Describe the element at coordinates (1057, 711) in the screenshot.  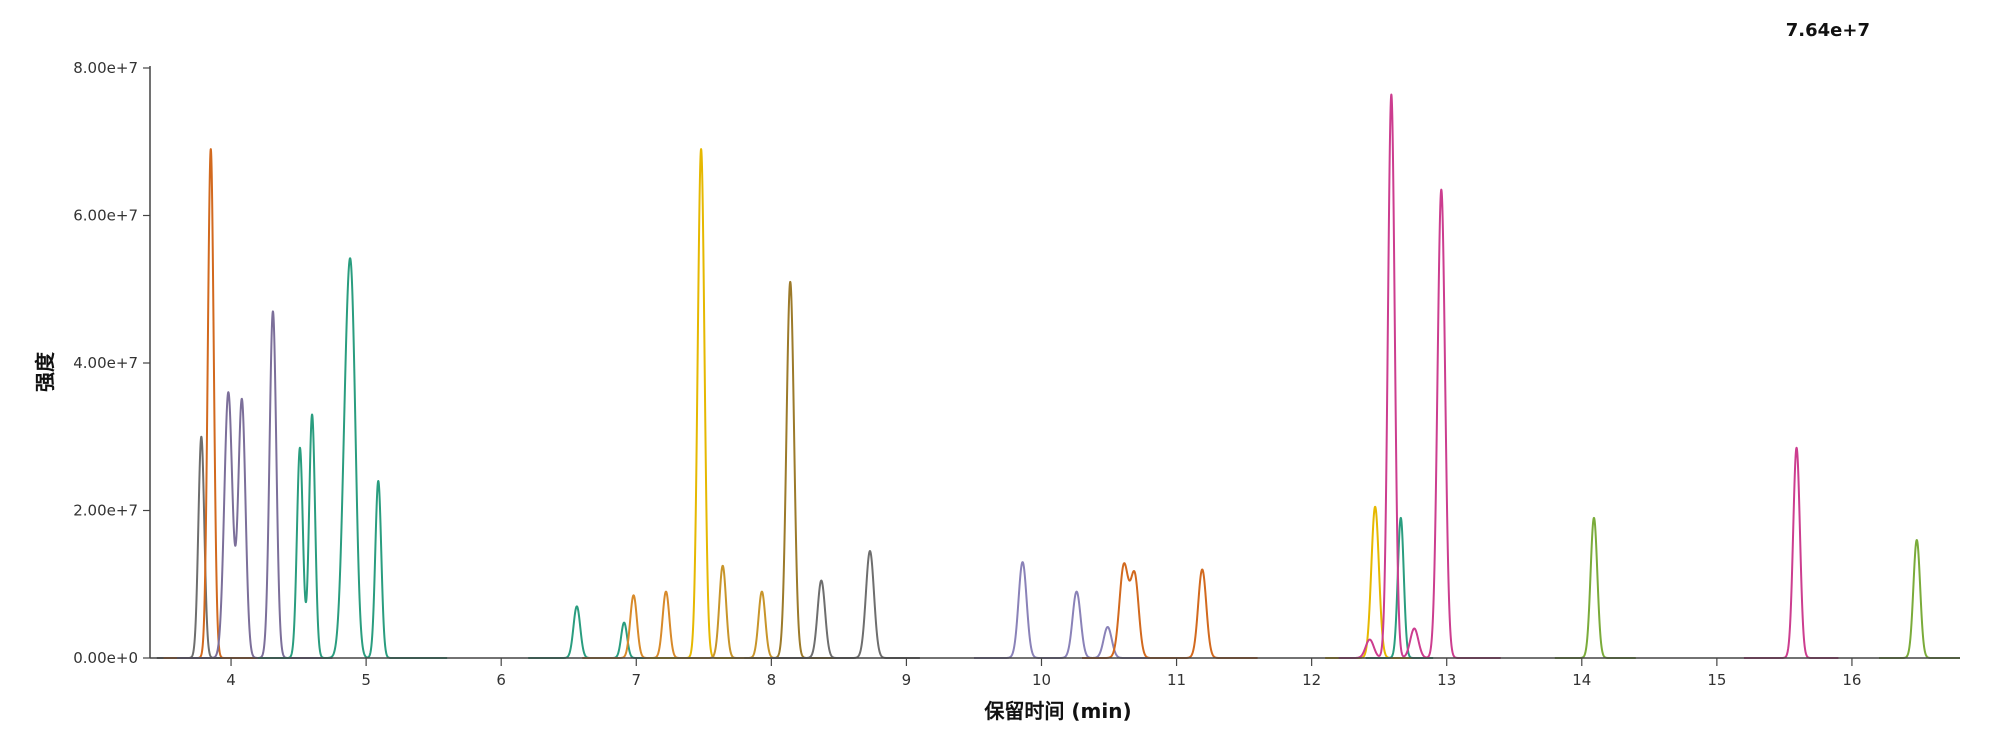
I see `x-axis-title: 保留时间 (min)` at that location.